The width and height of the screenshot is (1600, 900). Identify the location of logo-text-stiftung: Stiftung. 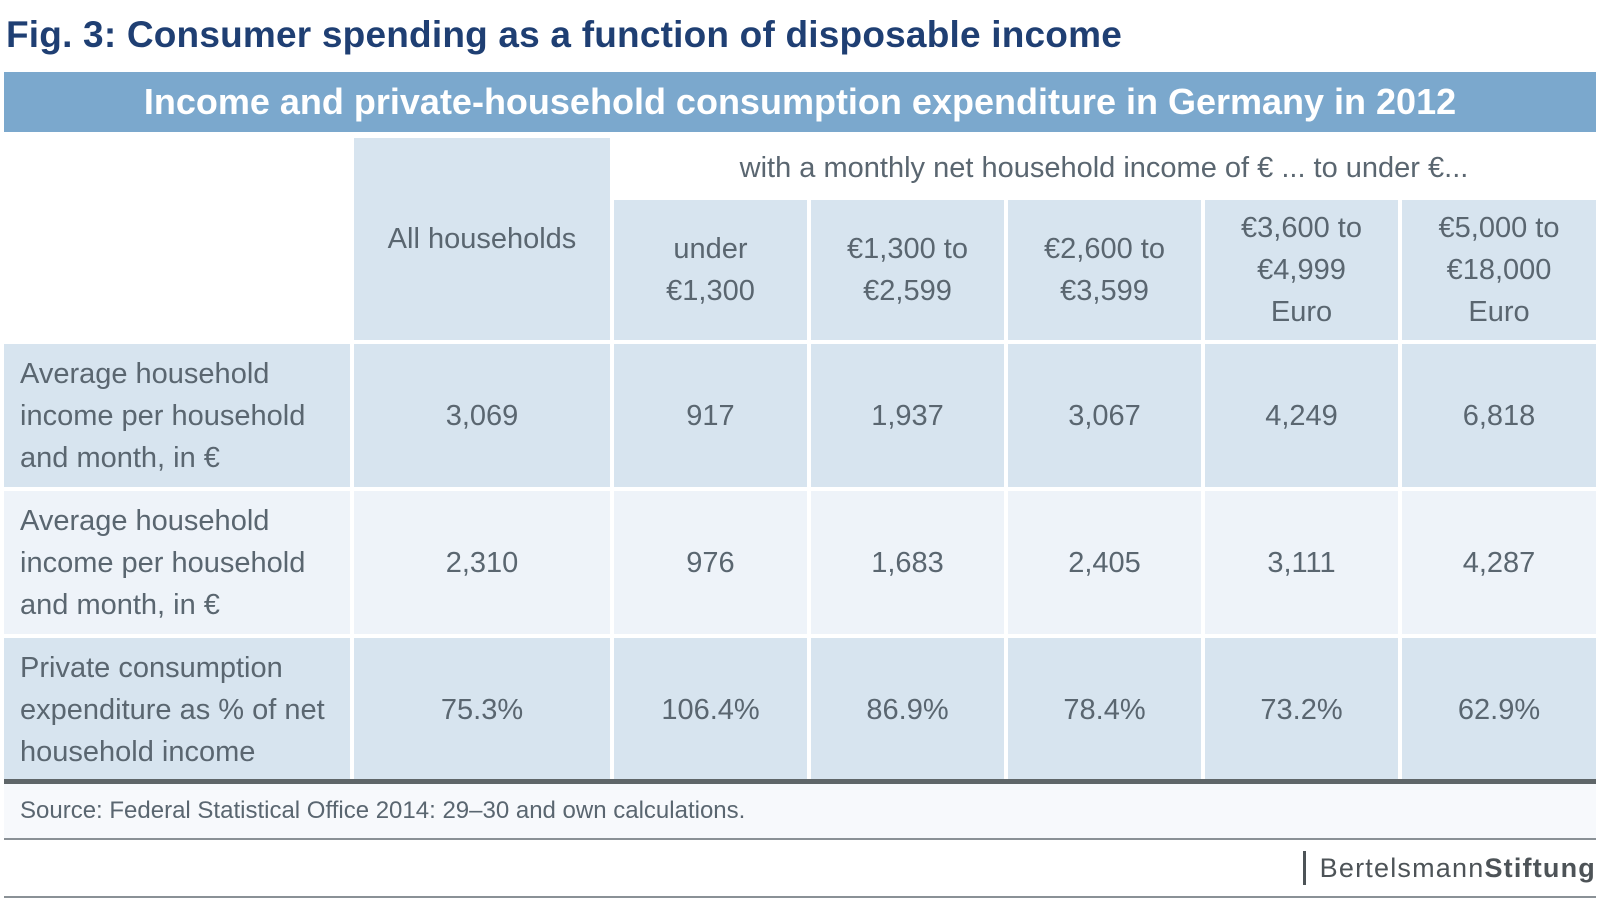
(1540, 867).